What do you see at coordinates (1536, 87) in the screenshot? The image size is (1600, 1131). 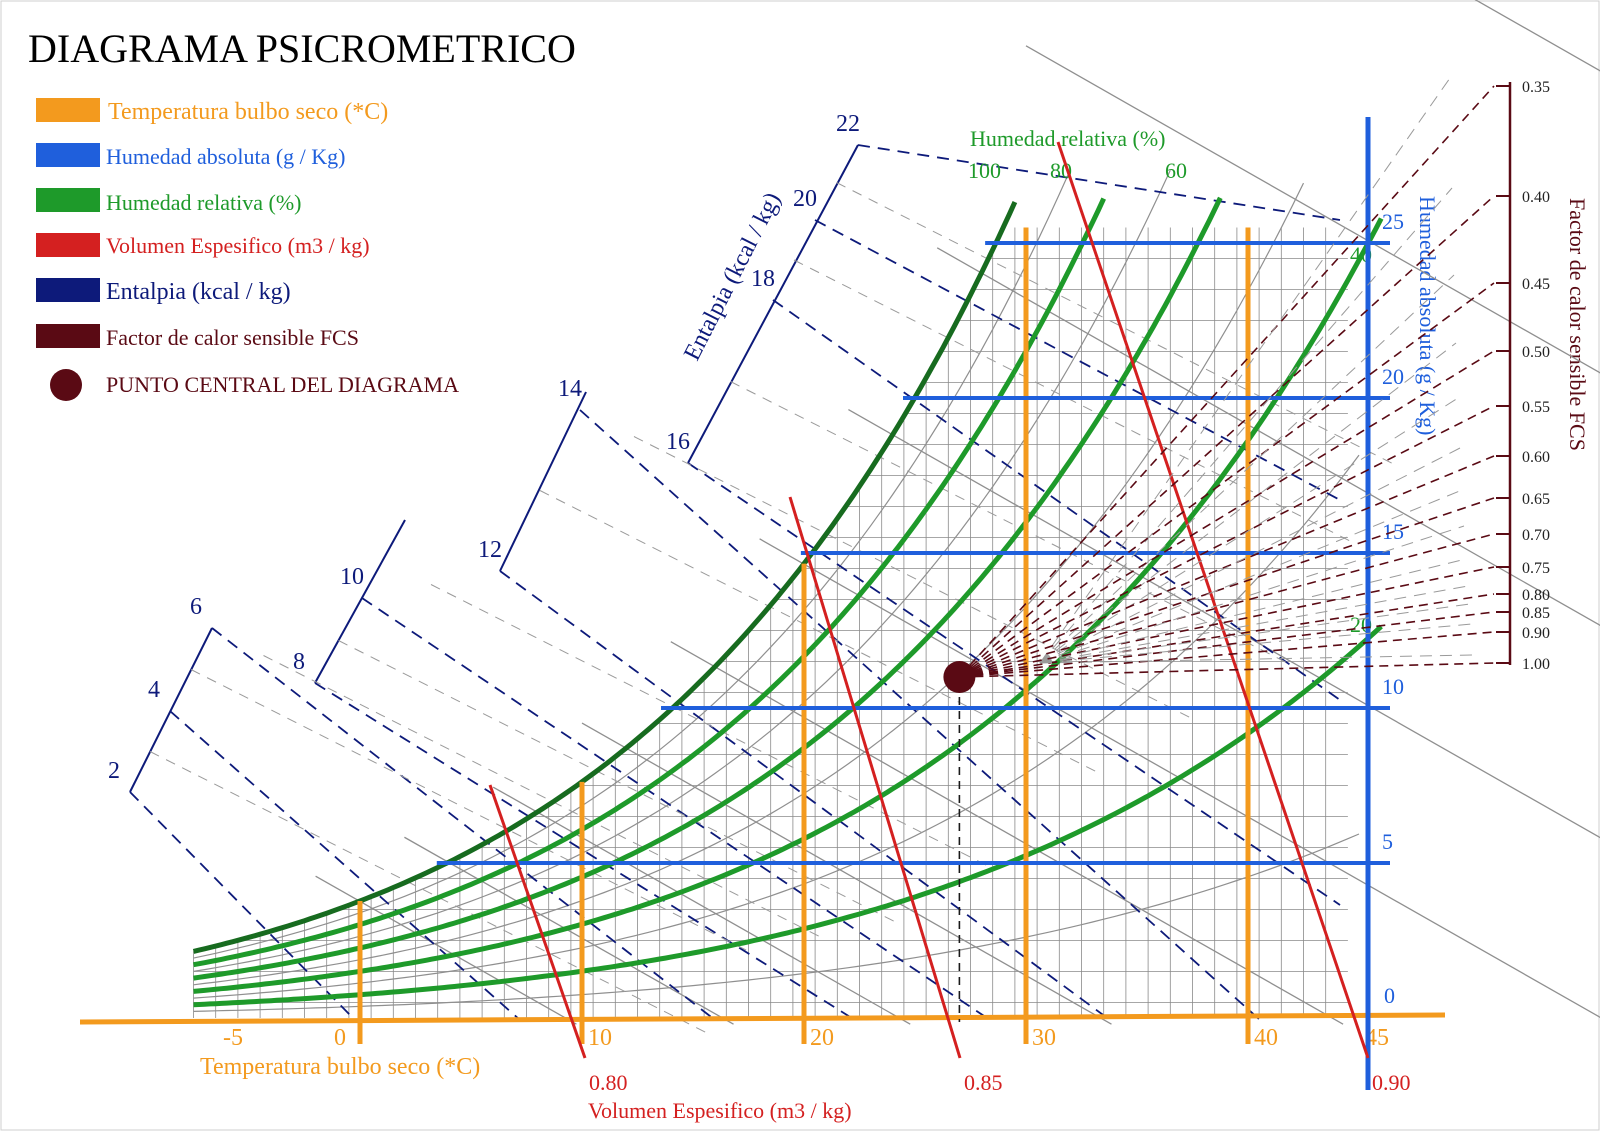 I see `fcs-tick-label: 0.35` at bounding box center [1536, 87].